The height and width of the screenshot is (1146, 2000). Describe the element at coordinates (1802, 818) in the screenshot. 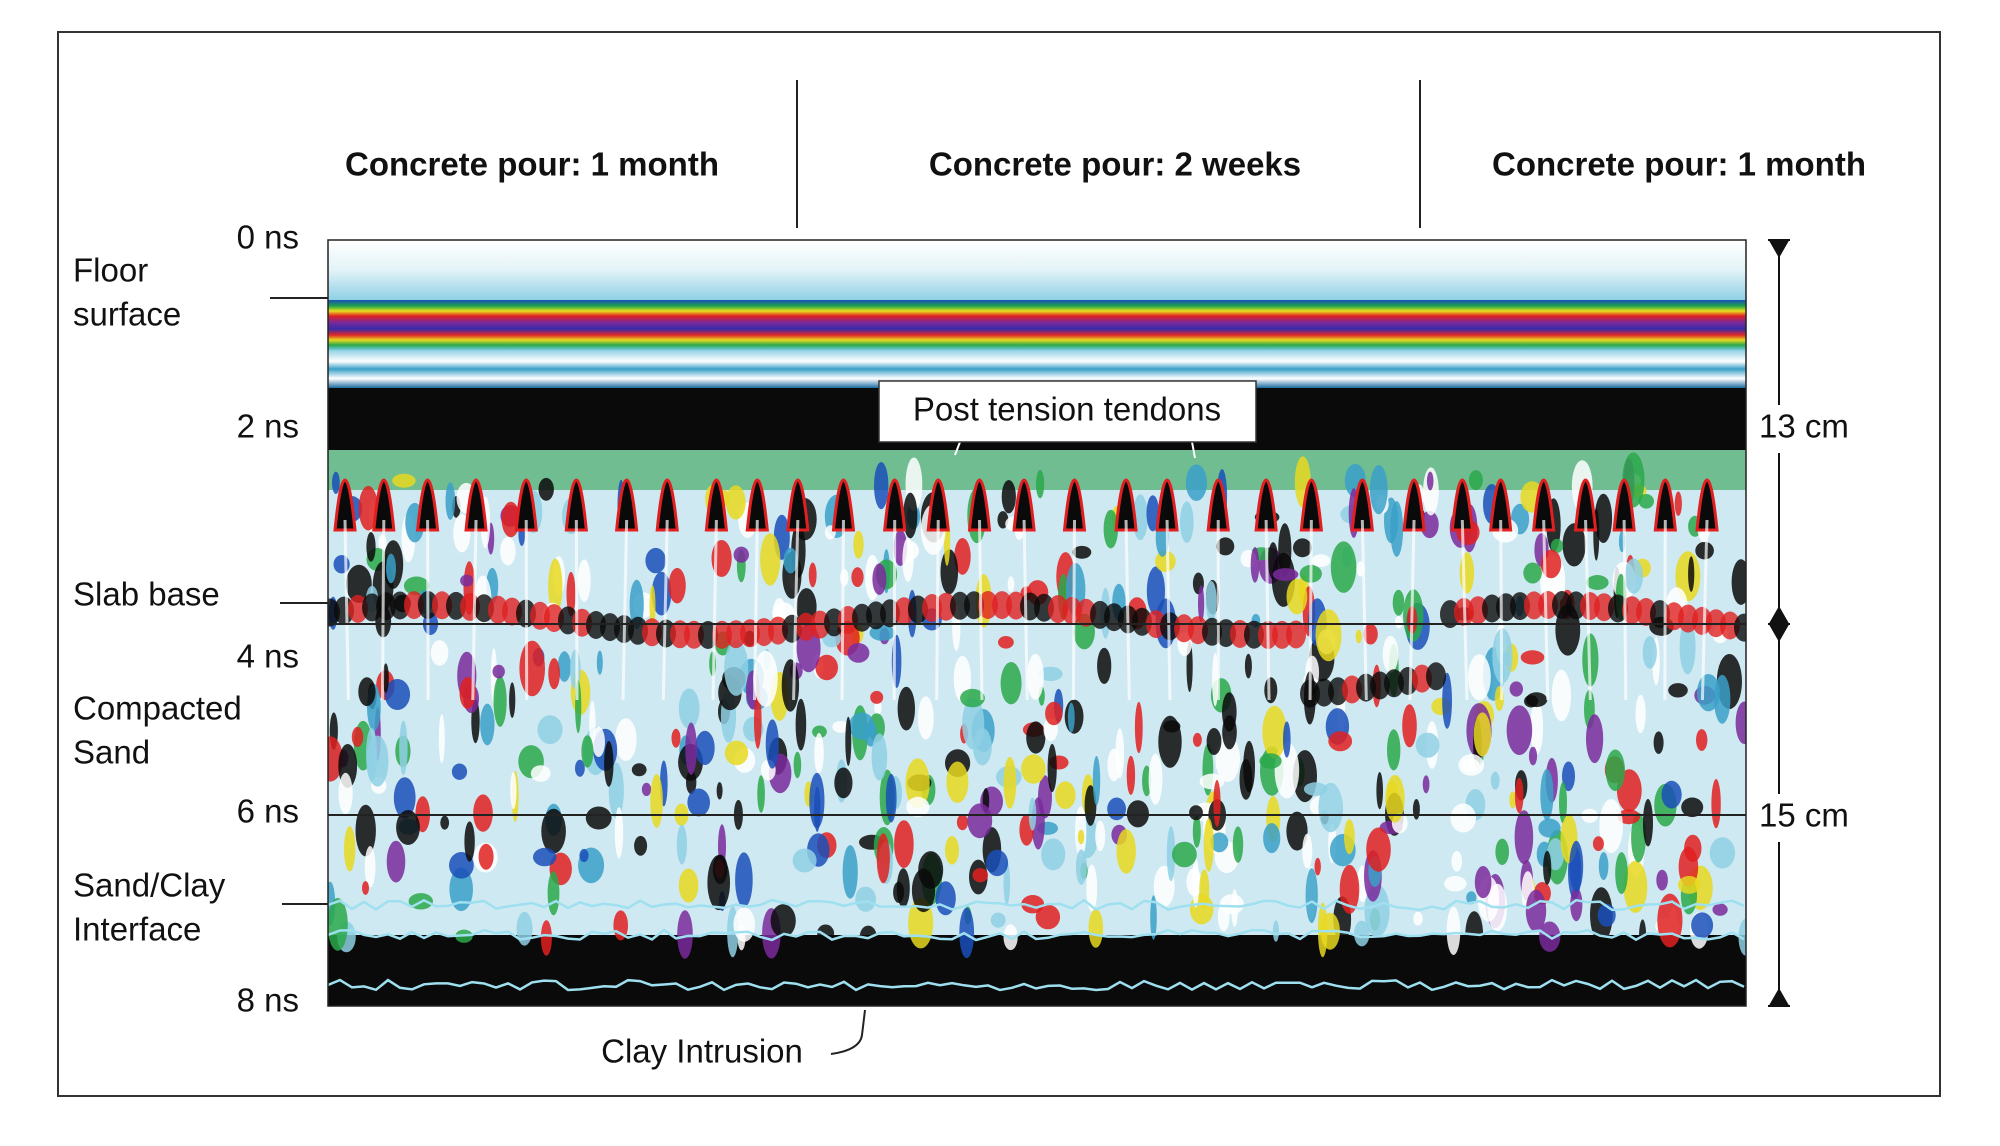

I see `label-backdrop` at that location.